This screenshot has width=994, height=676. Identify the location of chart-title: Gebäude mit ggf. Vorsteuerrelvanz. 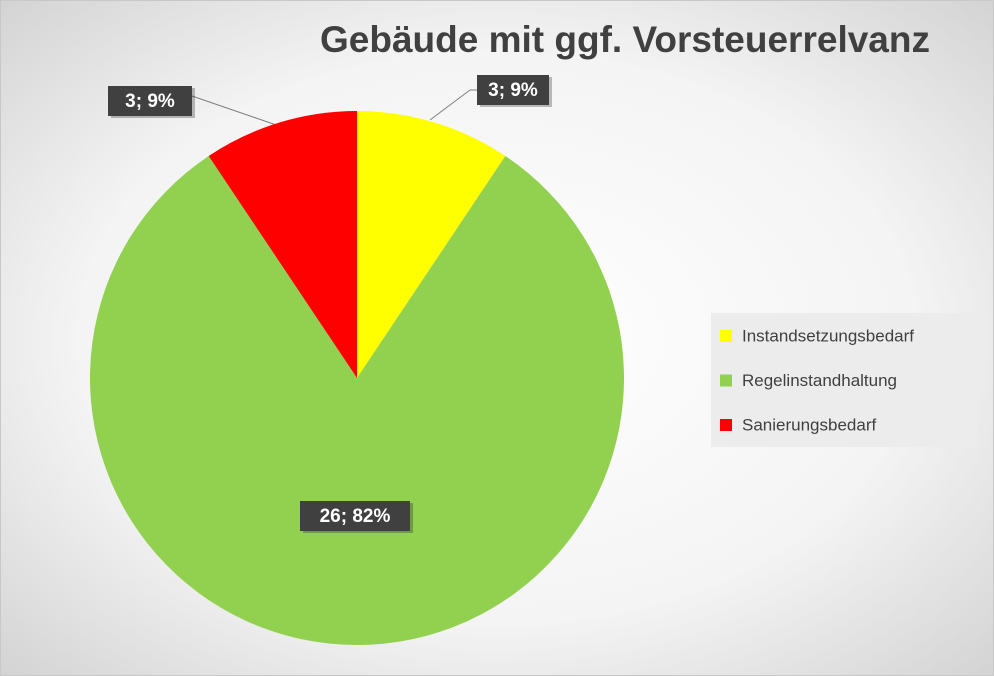
(625, 39).